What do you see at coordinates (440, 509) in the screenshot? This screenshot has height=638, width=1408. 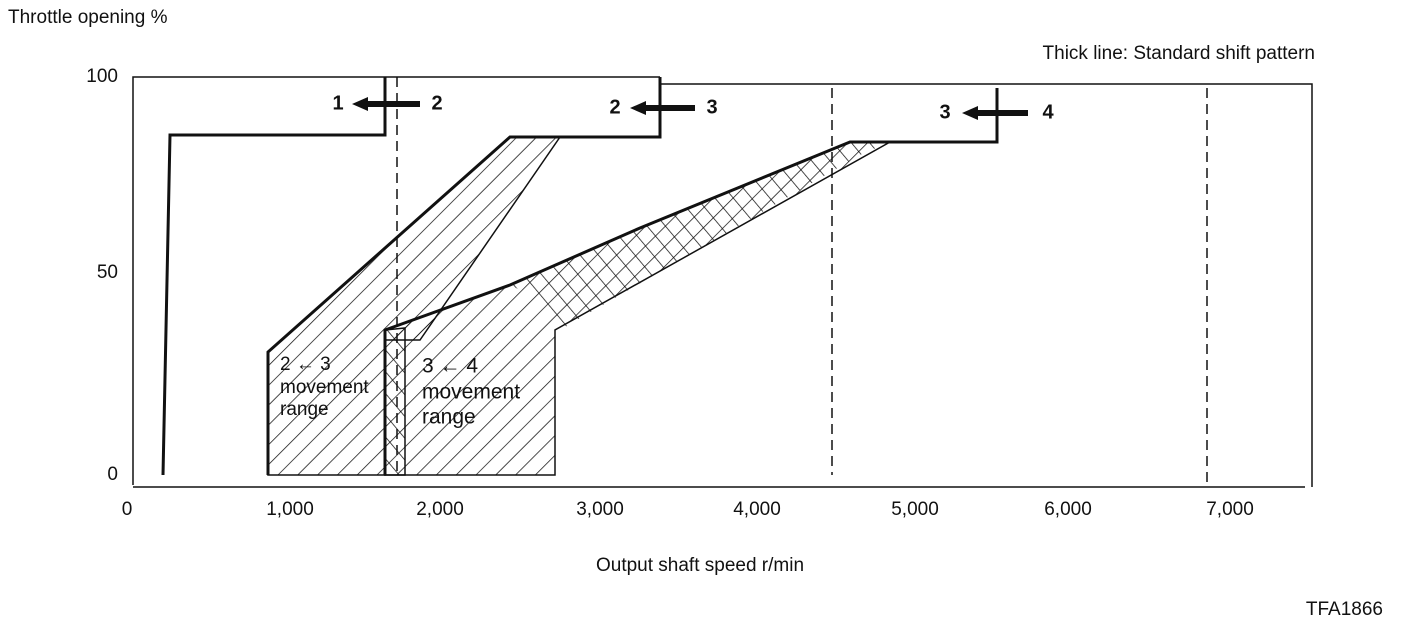 I see `x-tick-label: 2,000` at bounding box center [440, 509].